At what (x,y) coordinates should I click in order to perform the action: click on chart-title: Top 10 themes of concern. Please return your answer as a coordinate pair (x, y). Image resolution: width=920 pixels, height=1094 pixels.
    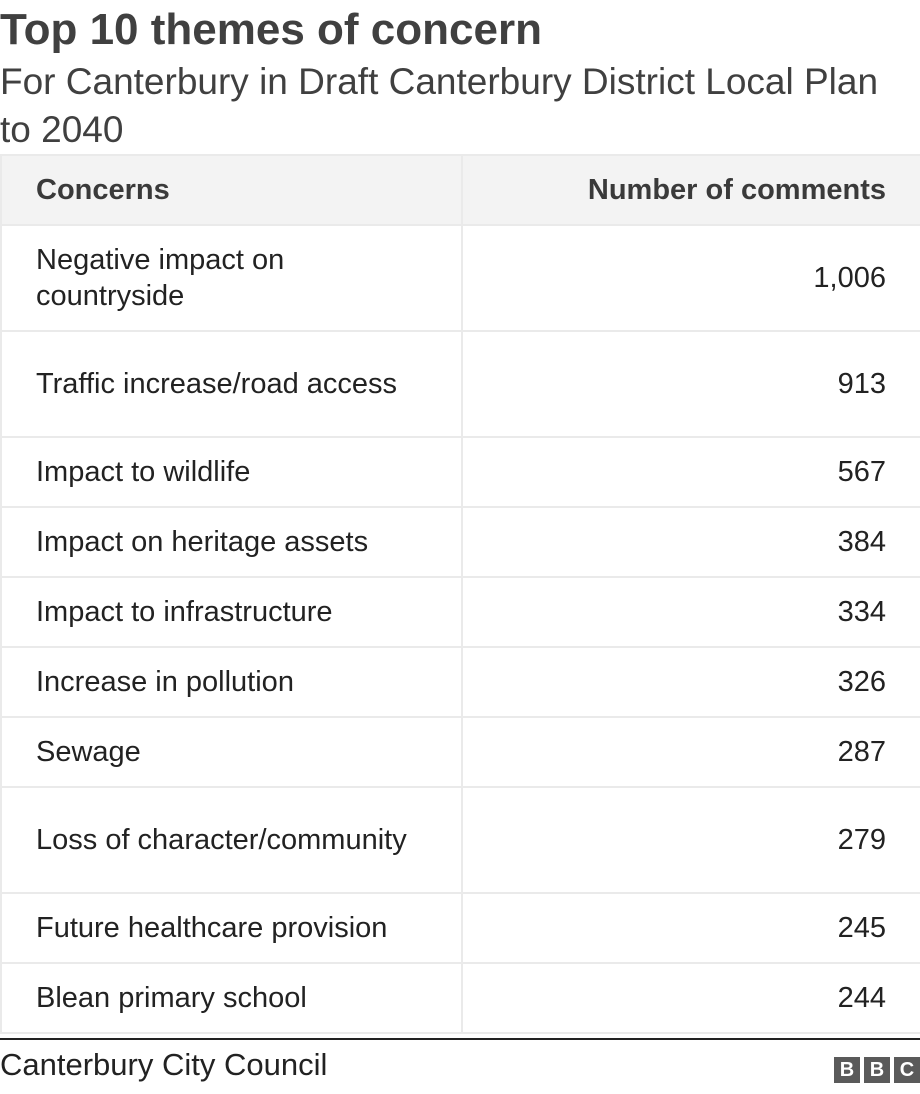
    Looking at the image, I should click on (271, 29).